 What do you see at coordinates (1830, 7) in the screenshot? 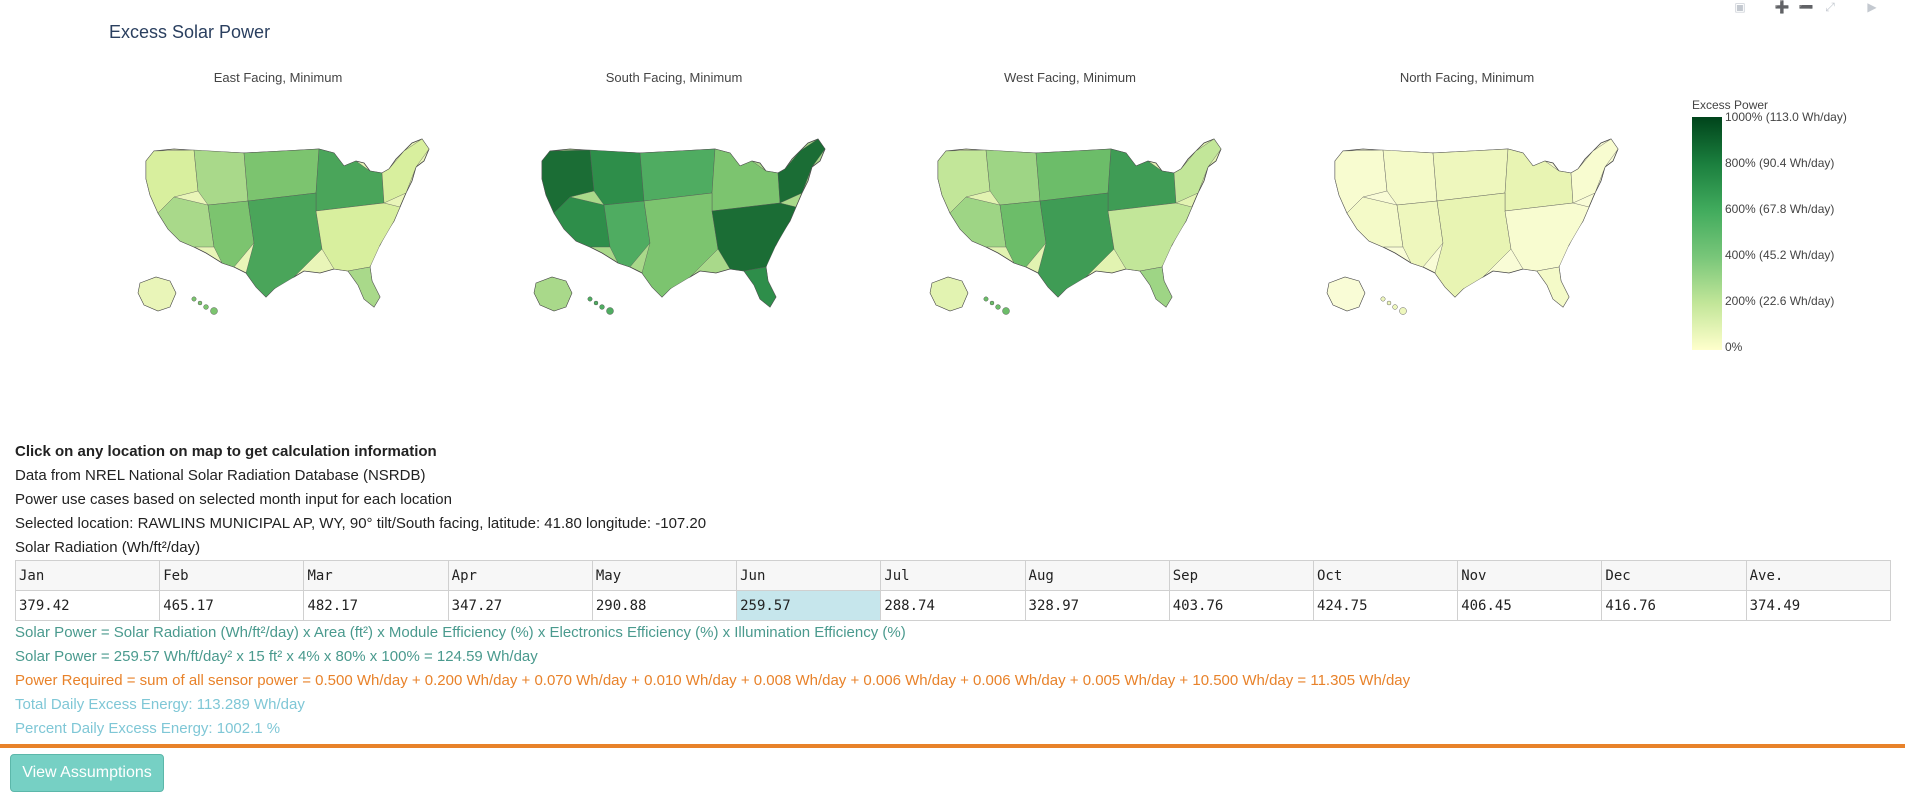
I see `autoscale-icon: ⤢` at bounding box center [1830, 7].